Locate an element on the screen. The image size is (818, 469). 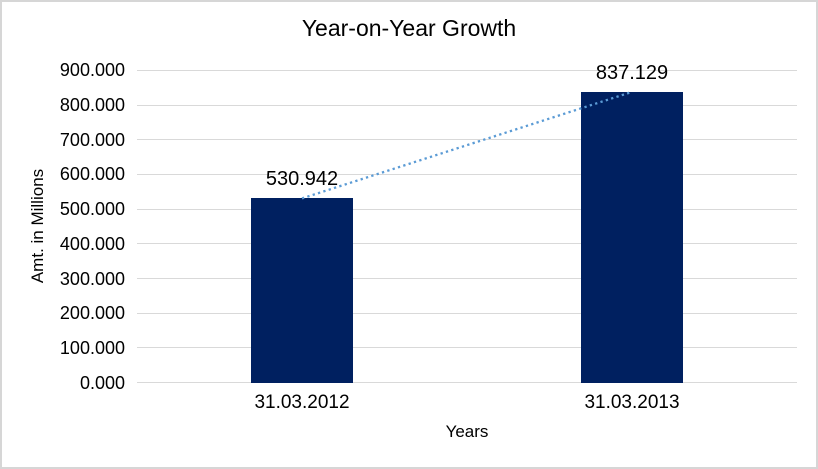
y-tick-label: 400.000 is located at coordinates (92, 243).